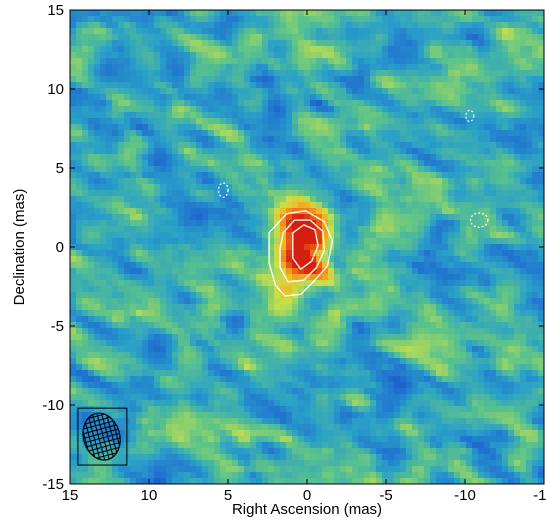  What do you see at coordinates (539, 495) in the screenshot?
I see `x-tick-label: -15` at bounding box center [539, 495].